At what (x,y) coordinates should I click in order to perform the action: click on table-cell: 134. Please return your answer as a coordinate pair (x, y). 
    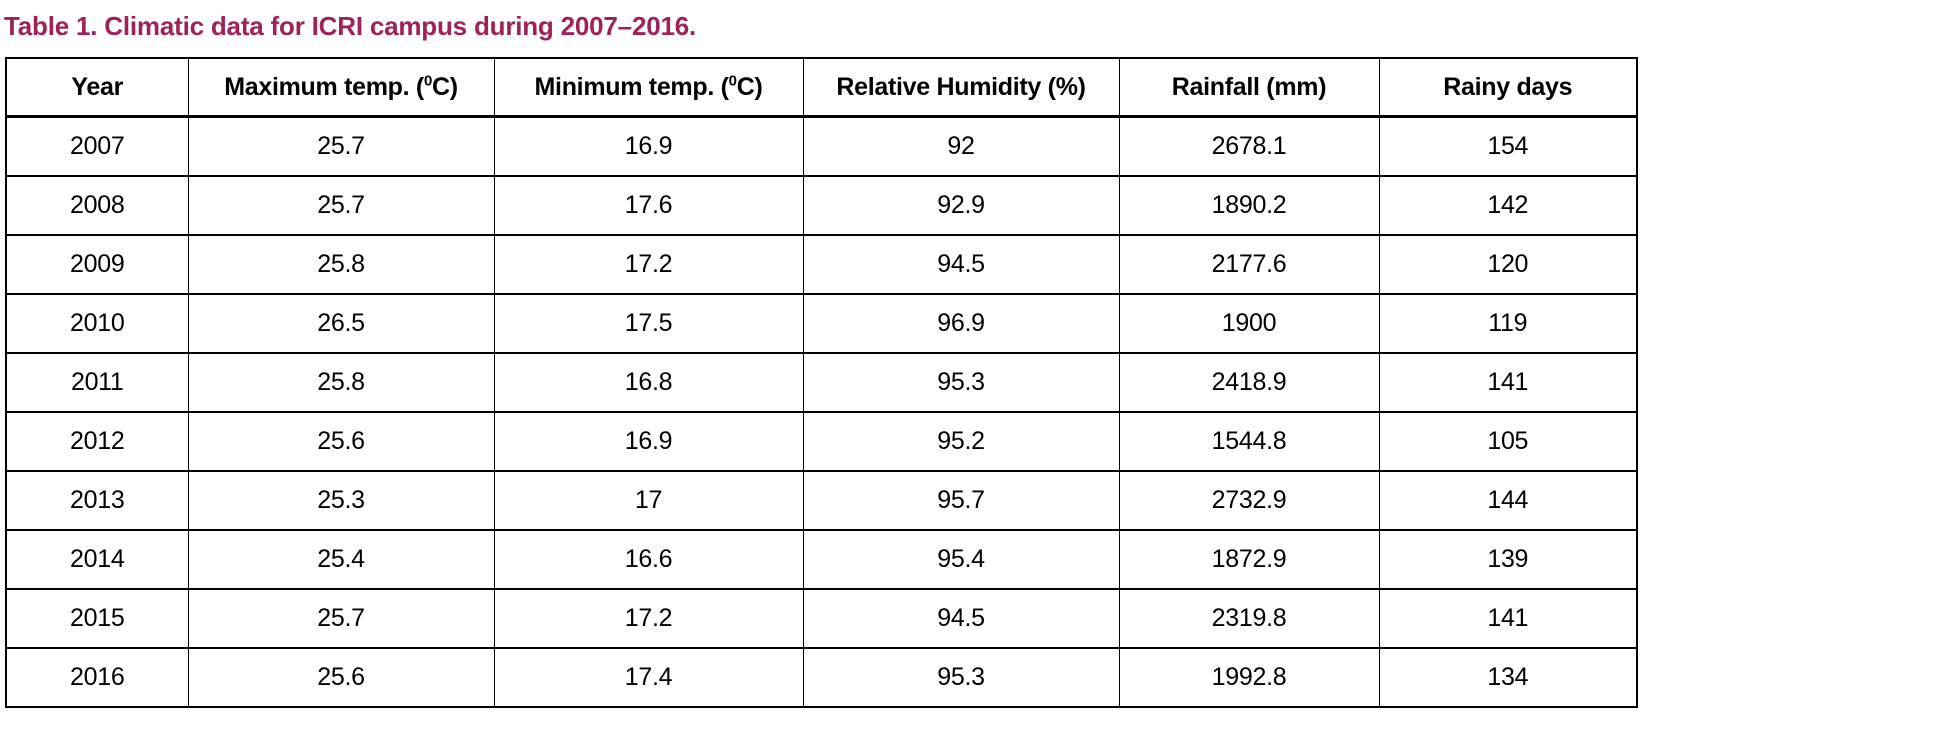
    Looking at the image, I should click on (1508, 677).